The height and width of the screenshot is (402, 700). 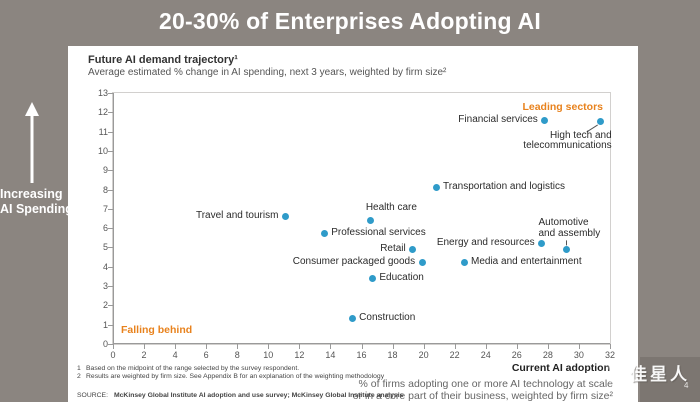 What do you see at coordinates (566, 249) in the screenshot?
I see `data-point-automotive-and-assembly` at bounding box center [566, 249].